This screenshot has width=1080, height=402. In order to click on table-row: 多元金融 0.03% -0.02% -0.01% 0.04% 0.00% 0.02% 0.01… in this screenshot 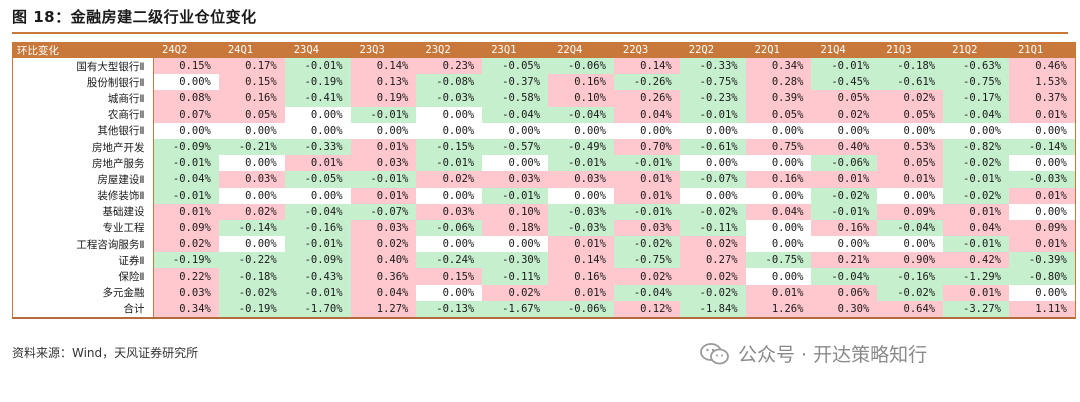, I will do `click(544, 292)`.